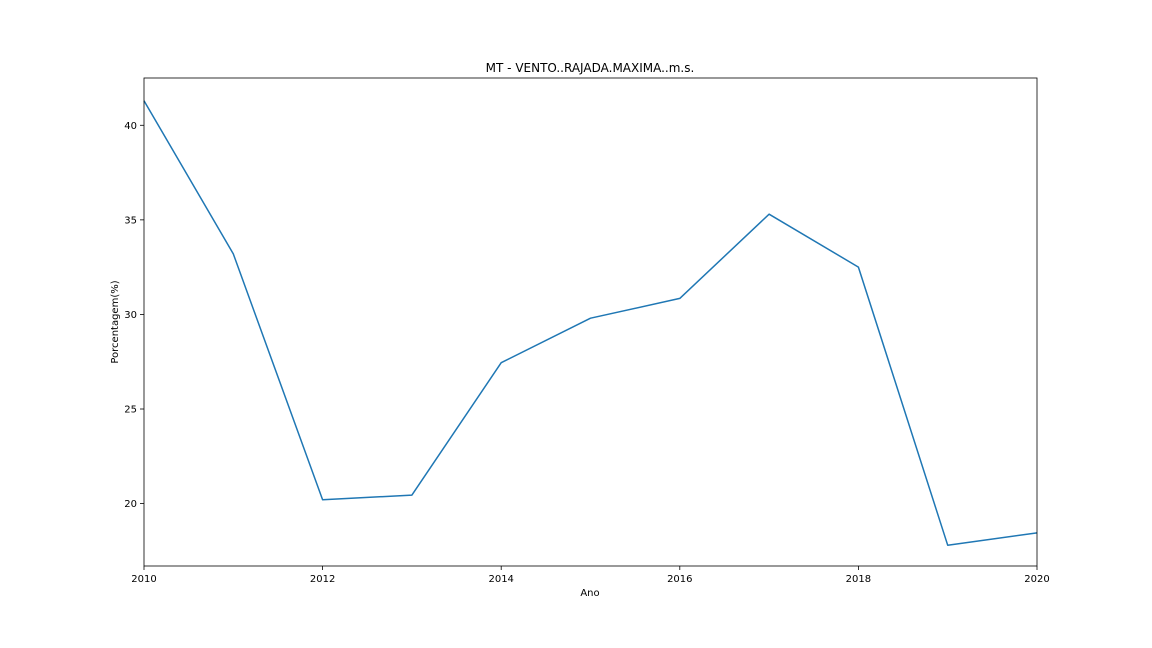  I want to click on y-tick-label: 35, so click(130, 220).